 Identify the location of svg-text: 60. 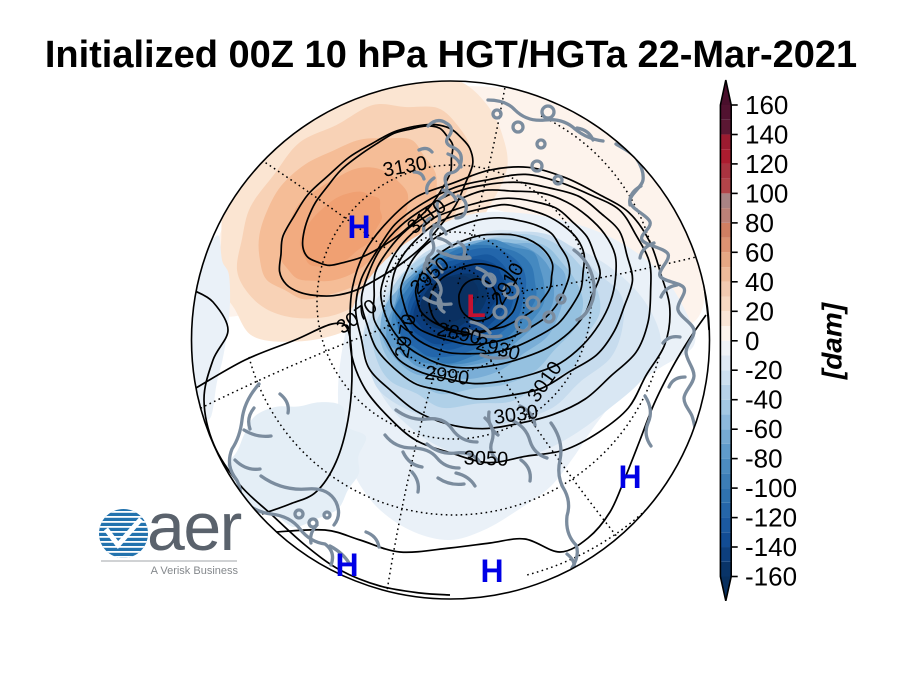
(759, 252).